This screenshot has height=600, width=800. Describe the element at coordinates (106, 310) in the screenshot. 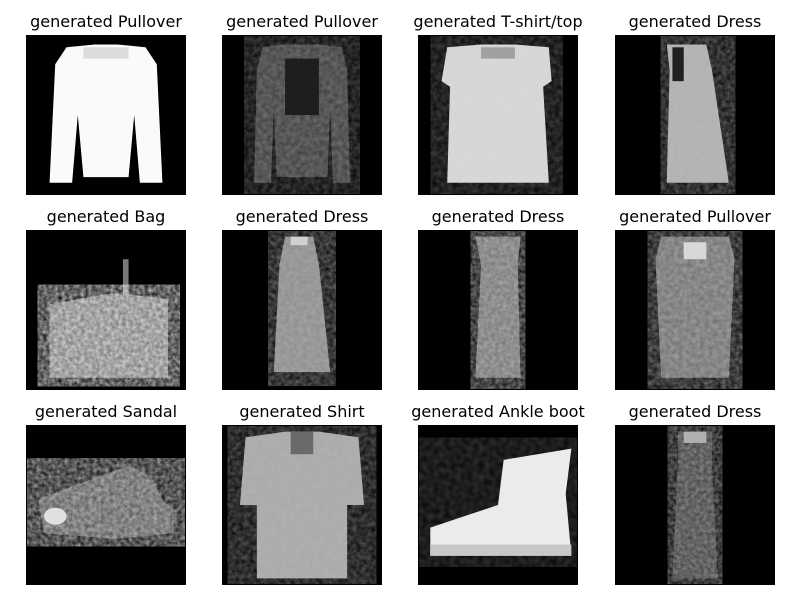

I see `sample-image-bag` at that location.